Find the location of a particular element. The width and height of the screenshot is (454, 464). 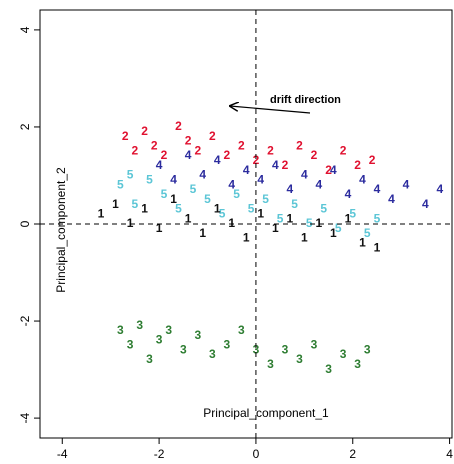

y-tick-label: 4 is located at coordinates (25, 29).